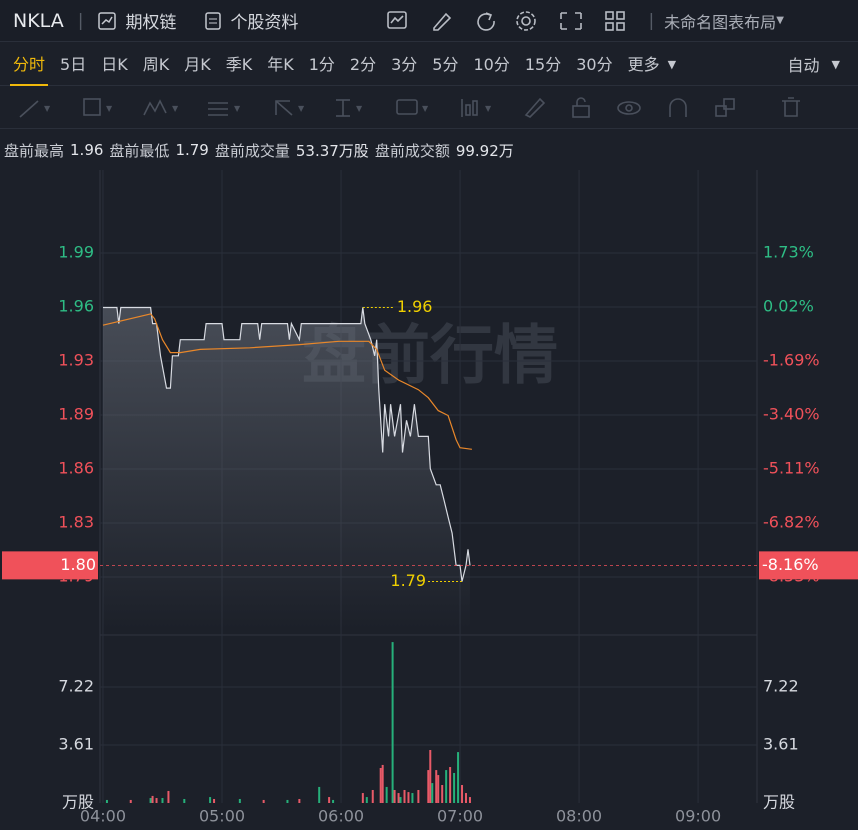 The image size is (858, 830). I want to click on y-tick-label: 1.93, so click(76, 359).